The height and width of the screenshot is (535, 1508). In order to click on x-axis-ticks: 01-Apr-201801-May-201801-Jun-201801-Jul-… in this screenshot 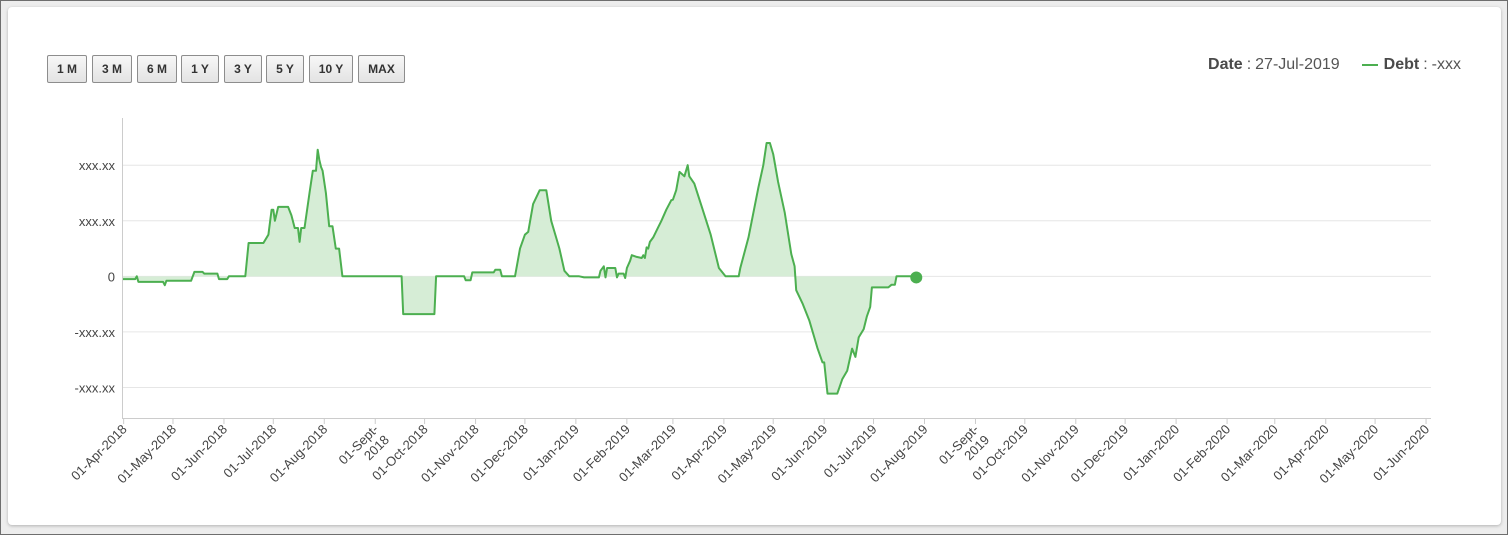, I will do `click(750, 452)`.